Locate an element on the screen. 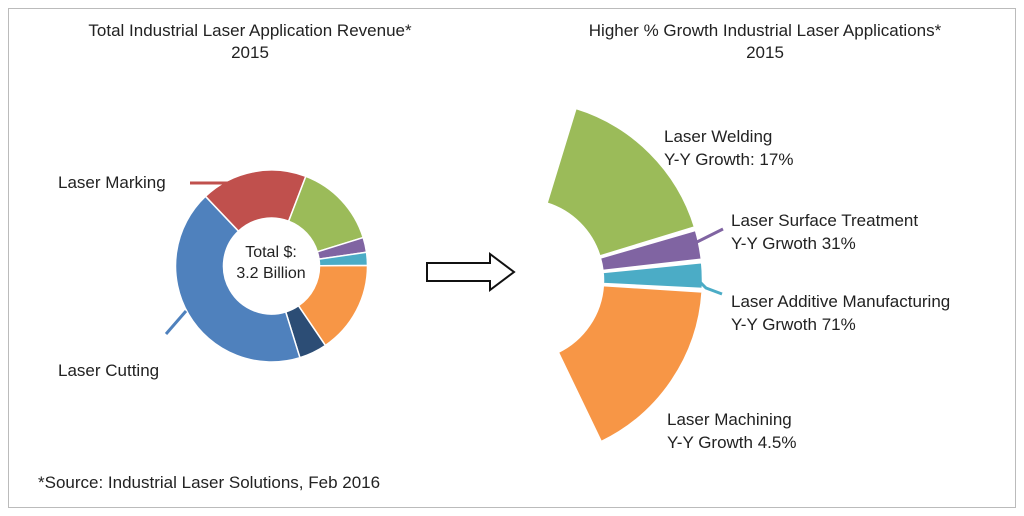 The height and width of the screenshot is (516, 1024). label-surface: Laser Surface Treatment is located at coordinates (825, 220).